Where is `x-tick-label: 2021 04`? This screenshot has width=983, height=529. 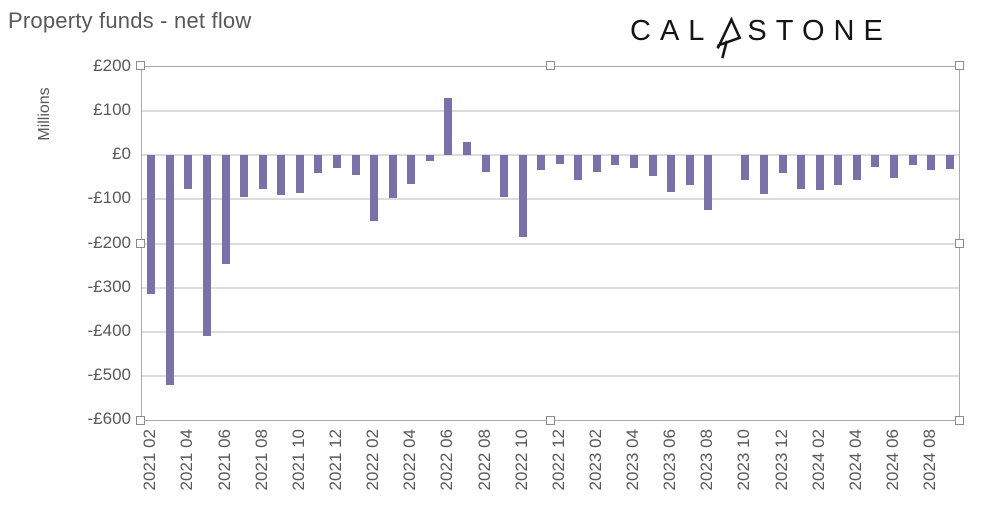
x-tick-label: 2021 04 is located at coordinates (187, 460).